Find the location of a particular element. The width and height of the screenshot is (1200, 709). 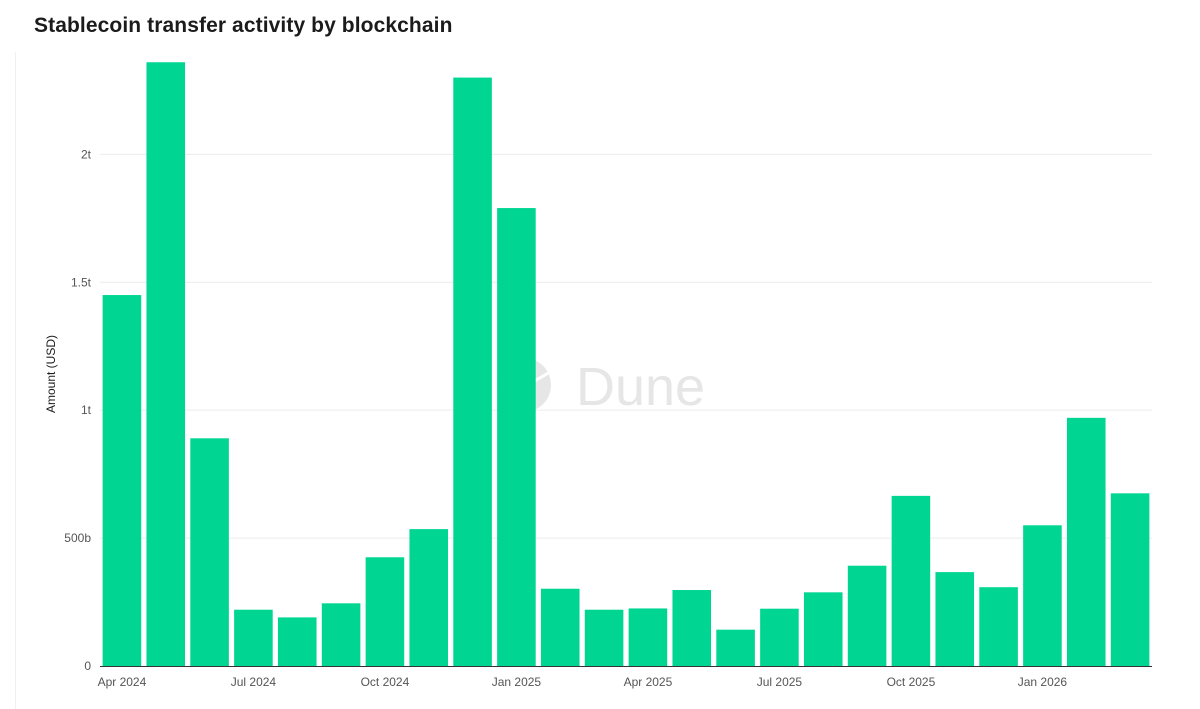

x-tick-label: Jul 2024 is located at coordinates (254, 682).